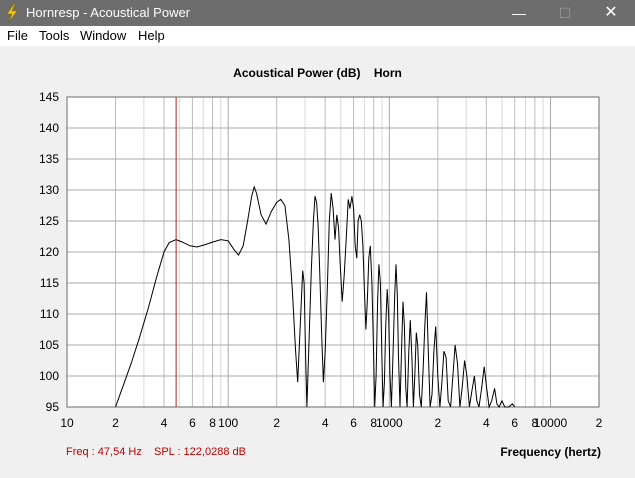  What do you see at coordinates (565, 13) in the screenshot?
I see `maximize-button: ☐` at bounding box center [565, 13].